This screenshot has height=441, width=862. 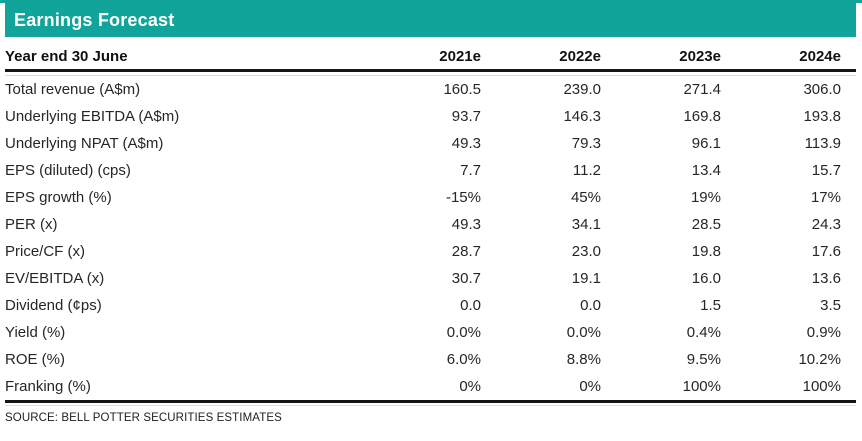 What do you see at coordinates (73, 89) in the screenshot?
I see `row-label: Total revenue (A$m)` at bounding box center [73, 89].